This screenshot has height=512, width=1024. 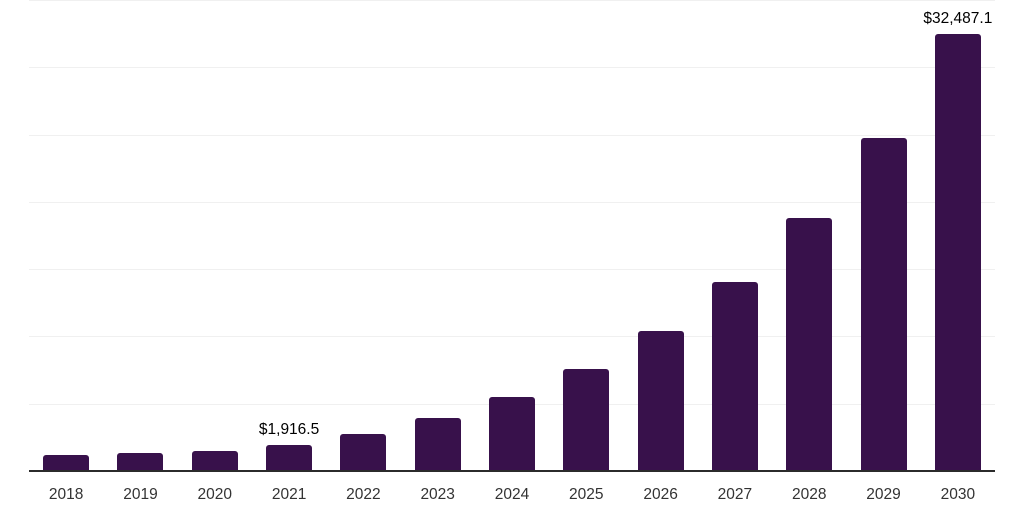 What do you see at coordinates (363, 494) in the screenshot?
I see `x-tick-label-2022: 2022` at bounding box center [363, 494].